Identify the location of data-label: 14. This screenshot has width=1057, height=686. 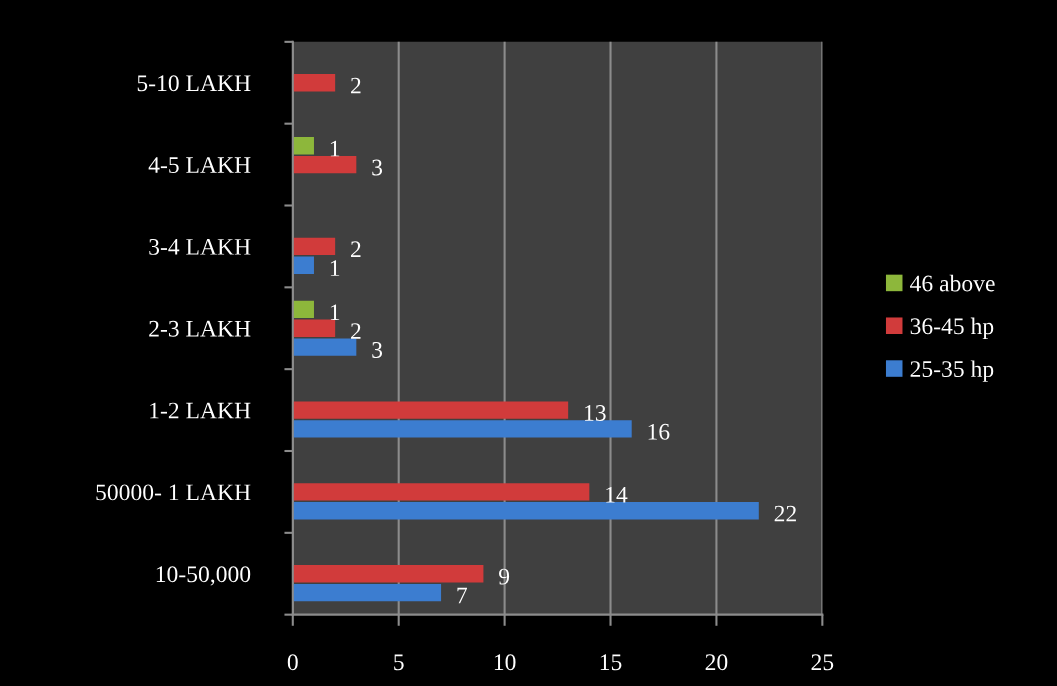
(617, 494).